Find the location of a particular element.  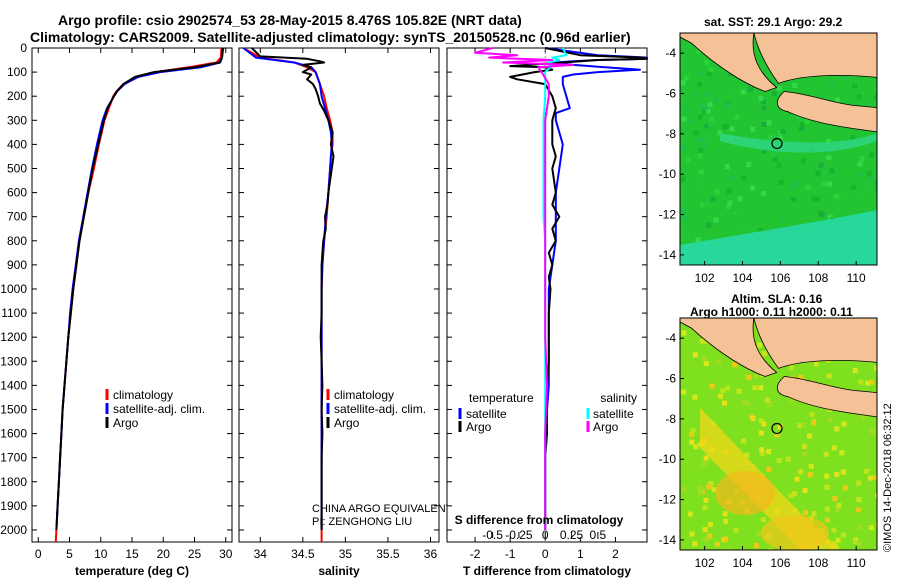

x-tick-label: 1 is located at coordinates (580, 554).